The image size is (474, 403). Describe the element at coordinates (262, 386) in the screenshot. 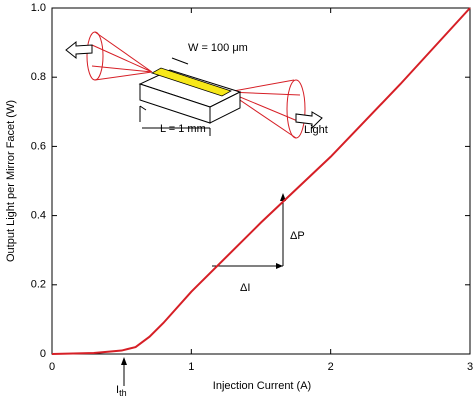

I see `x-axis-label: Injection Current (A)` at that location.